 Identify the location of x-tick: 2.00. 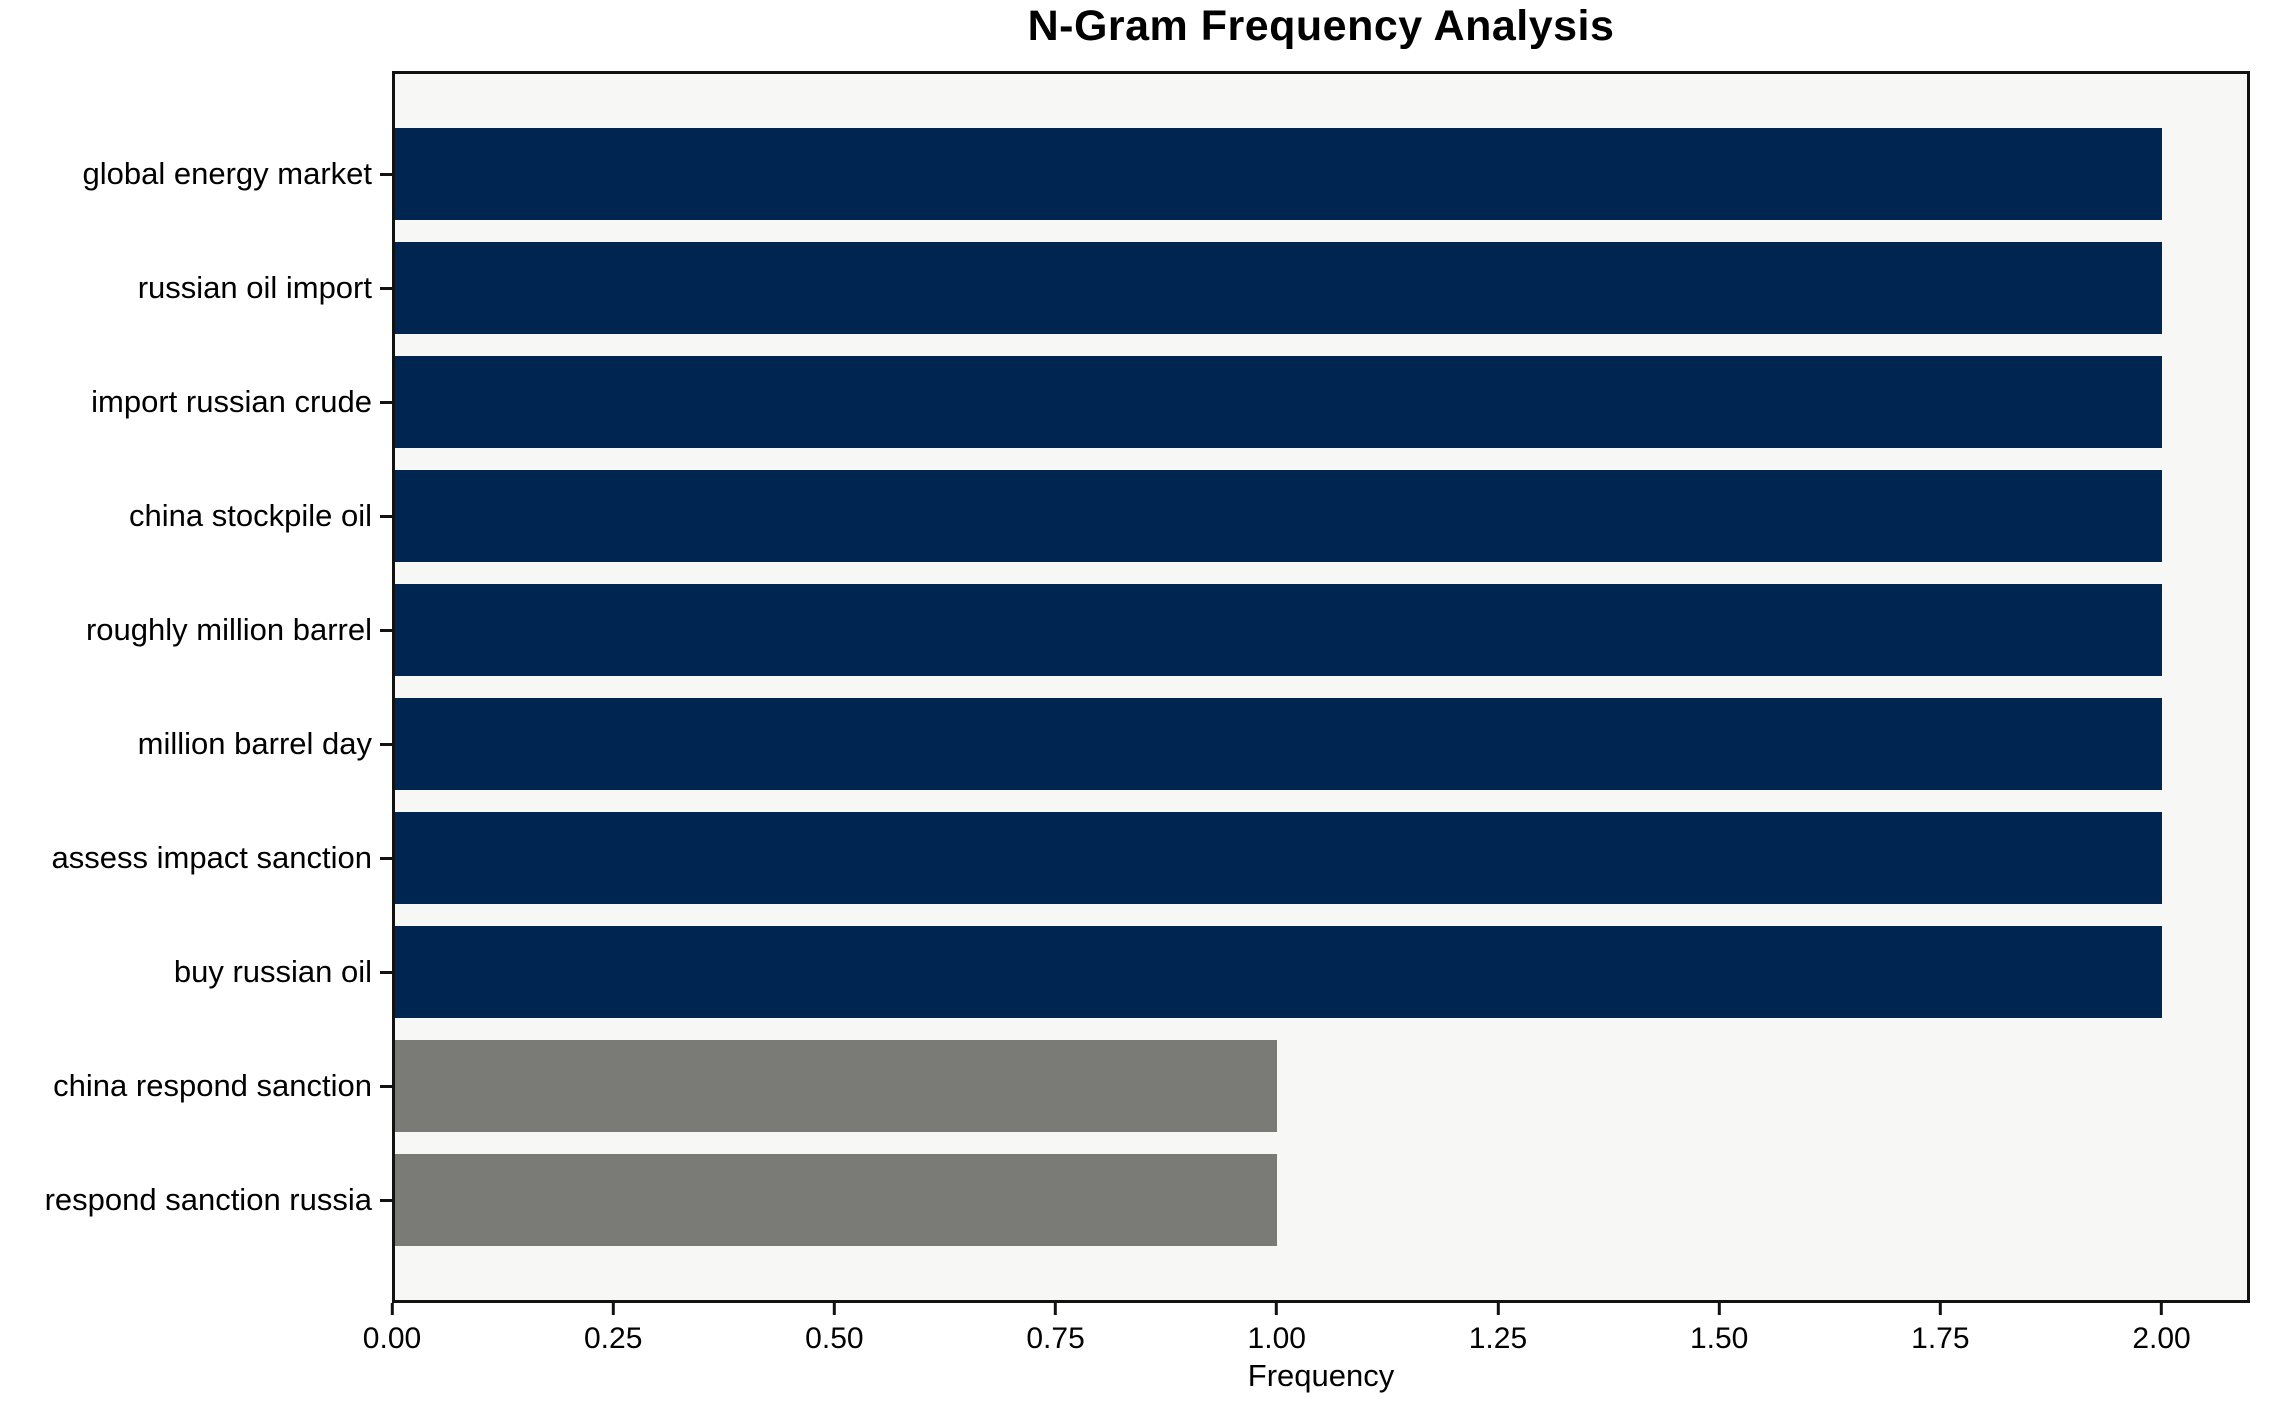
(2161, 1329).